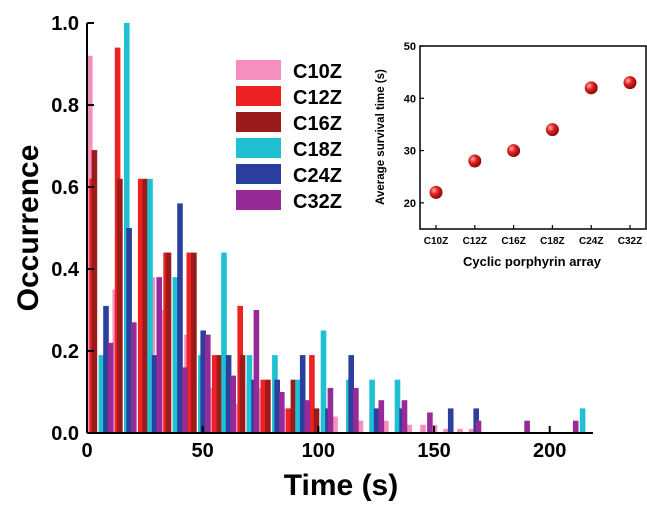  What do you see at coordinates (533, 236) in the screenshot?
I see `inset-x-ticks: C10Z C12Z C16Z C18Z C24Z C32Z` at bounding box center [533, 236].